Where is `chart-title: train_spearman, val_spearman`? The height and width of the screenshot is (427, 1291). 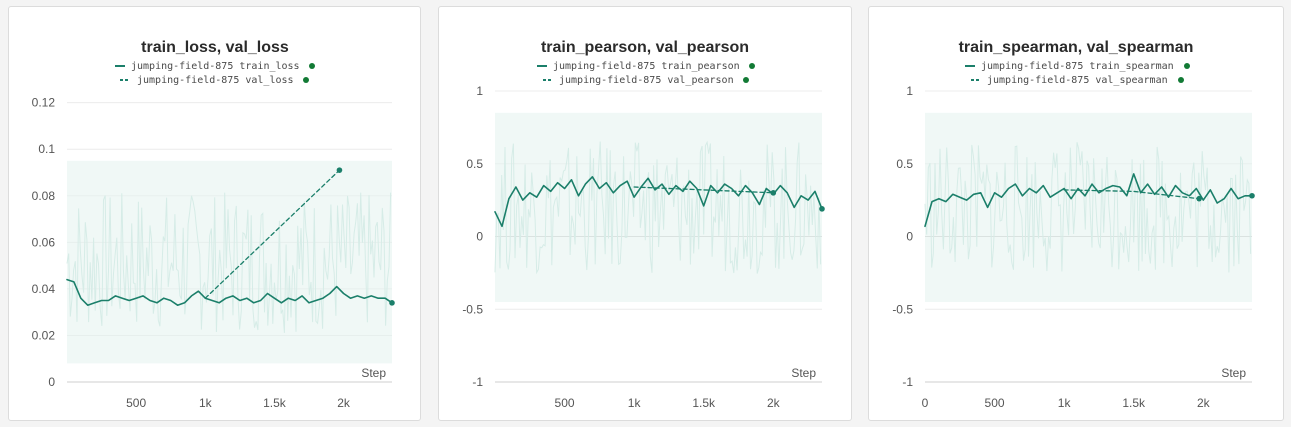
chart-title: train_spearman, val_spearman is located at coordinates (1076, 47).